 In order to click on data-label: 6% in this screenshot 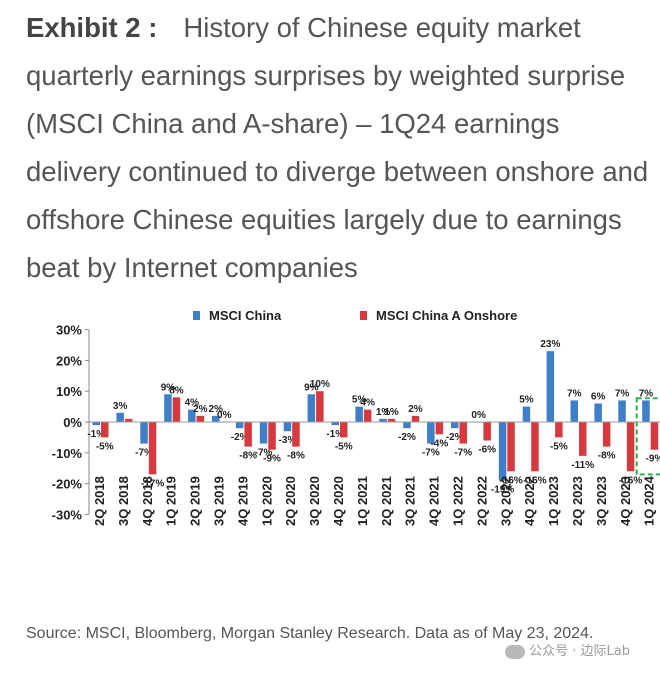, I will do `click(598, 397)`.